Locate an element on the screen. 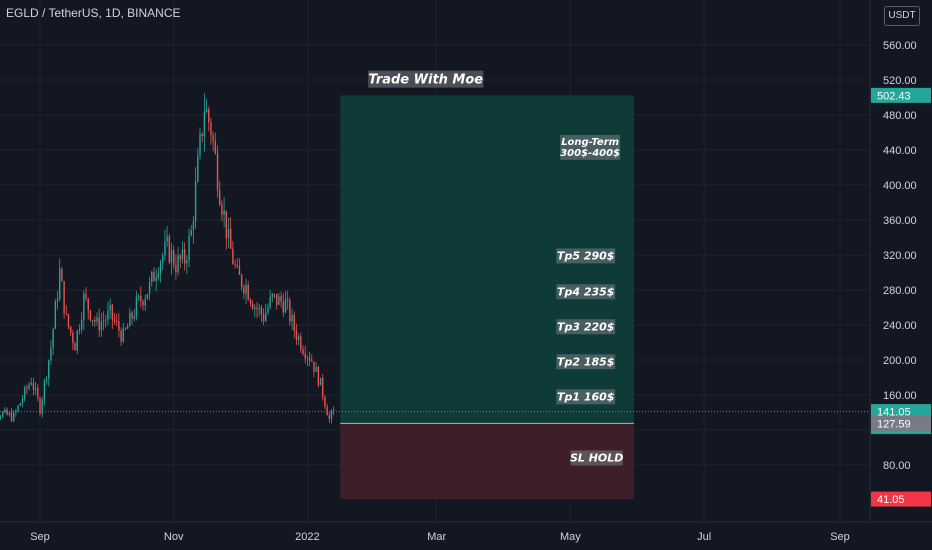 The image size is (932, 550). annotation-label: Trade With Moe is located at coordinates (426, 79).